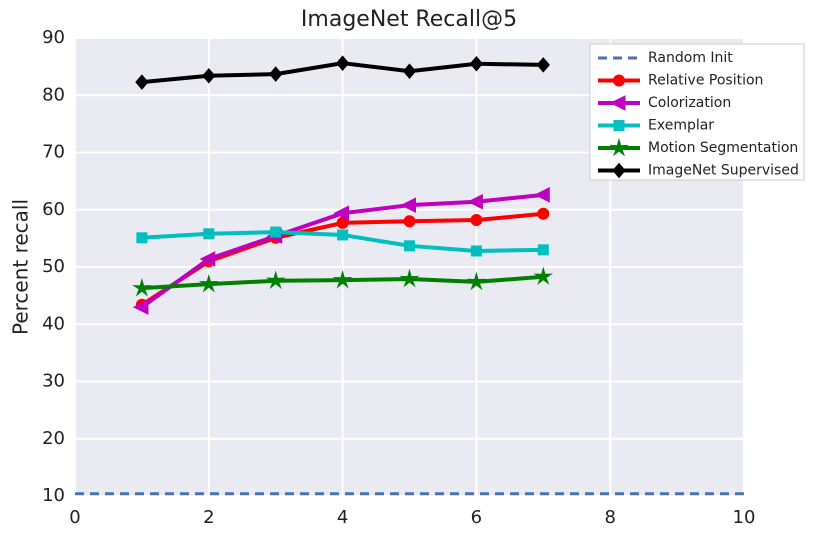  I want to click on x-tick-label: 6, so click(476, 517).